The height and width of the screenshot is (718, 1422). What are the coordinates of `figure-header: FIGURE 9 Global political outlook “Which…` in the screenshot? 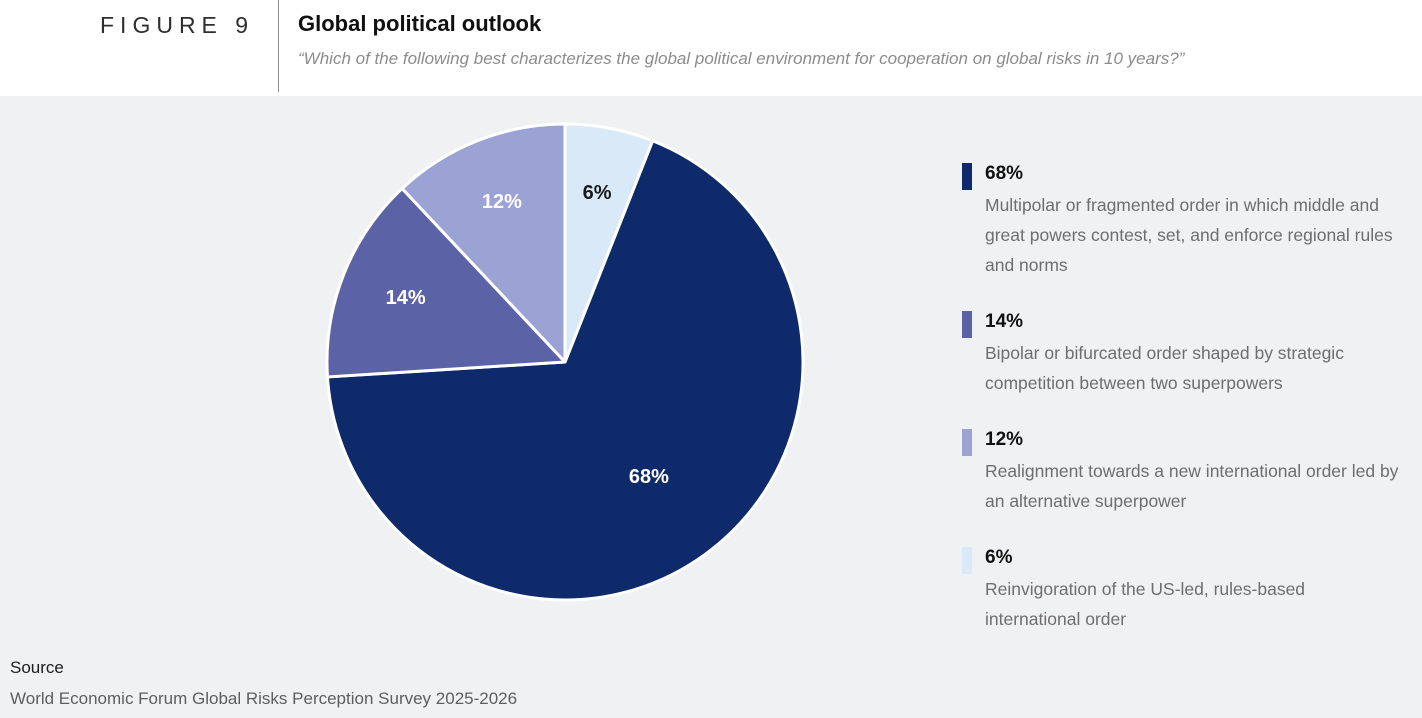 It's located at (711, 48).